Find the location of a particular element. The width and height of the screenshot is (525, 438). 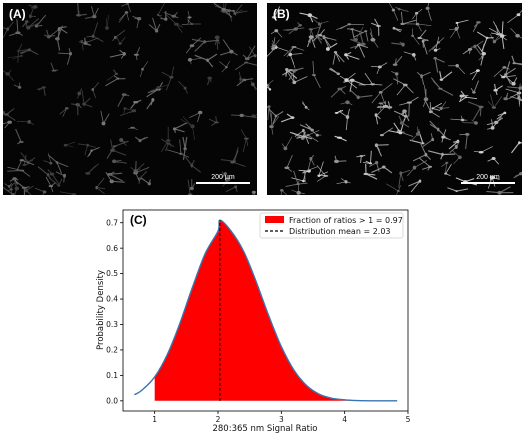

scale-bar-b is located at coordinates (488, 183).